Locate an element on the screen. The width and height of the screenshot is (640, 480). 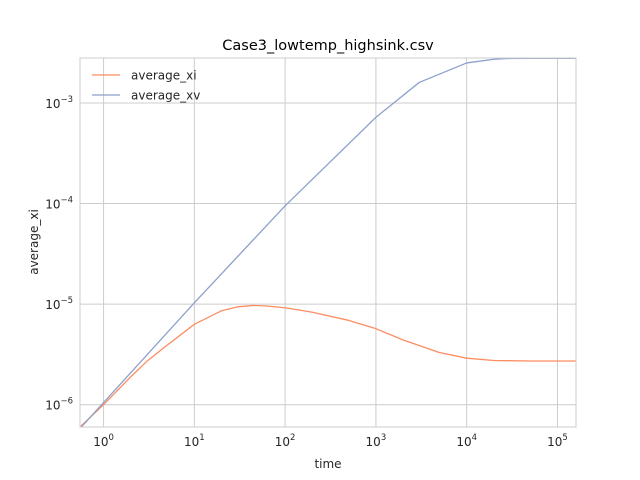
x-axis-label: time is located at coordinates (327, 464).